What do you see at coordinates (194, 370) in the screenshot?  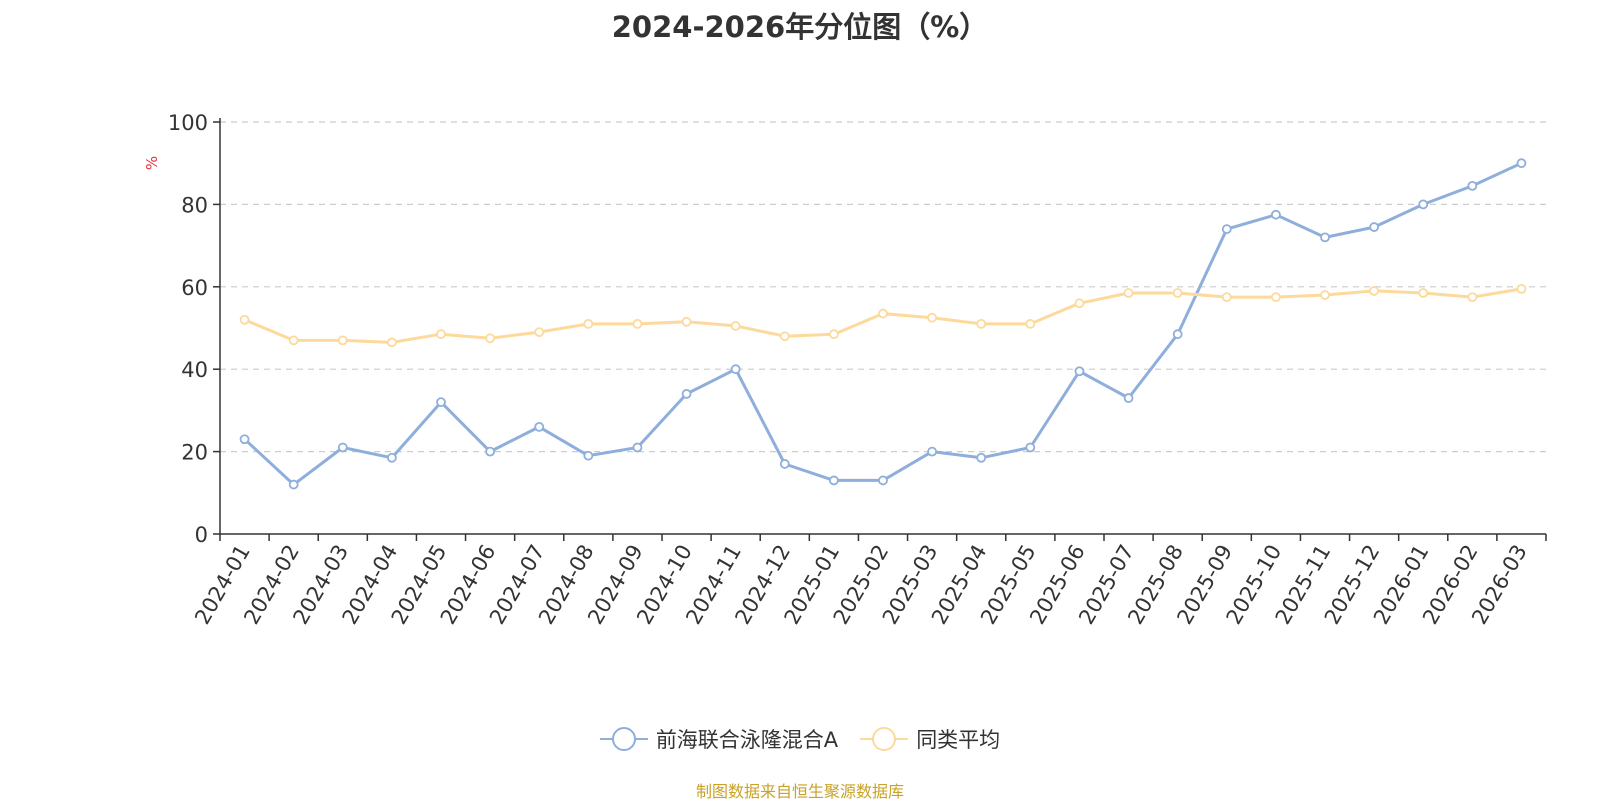 I see `y-tick-label: 40` at bounding box center [194, 370].